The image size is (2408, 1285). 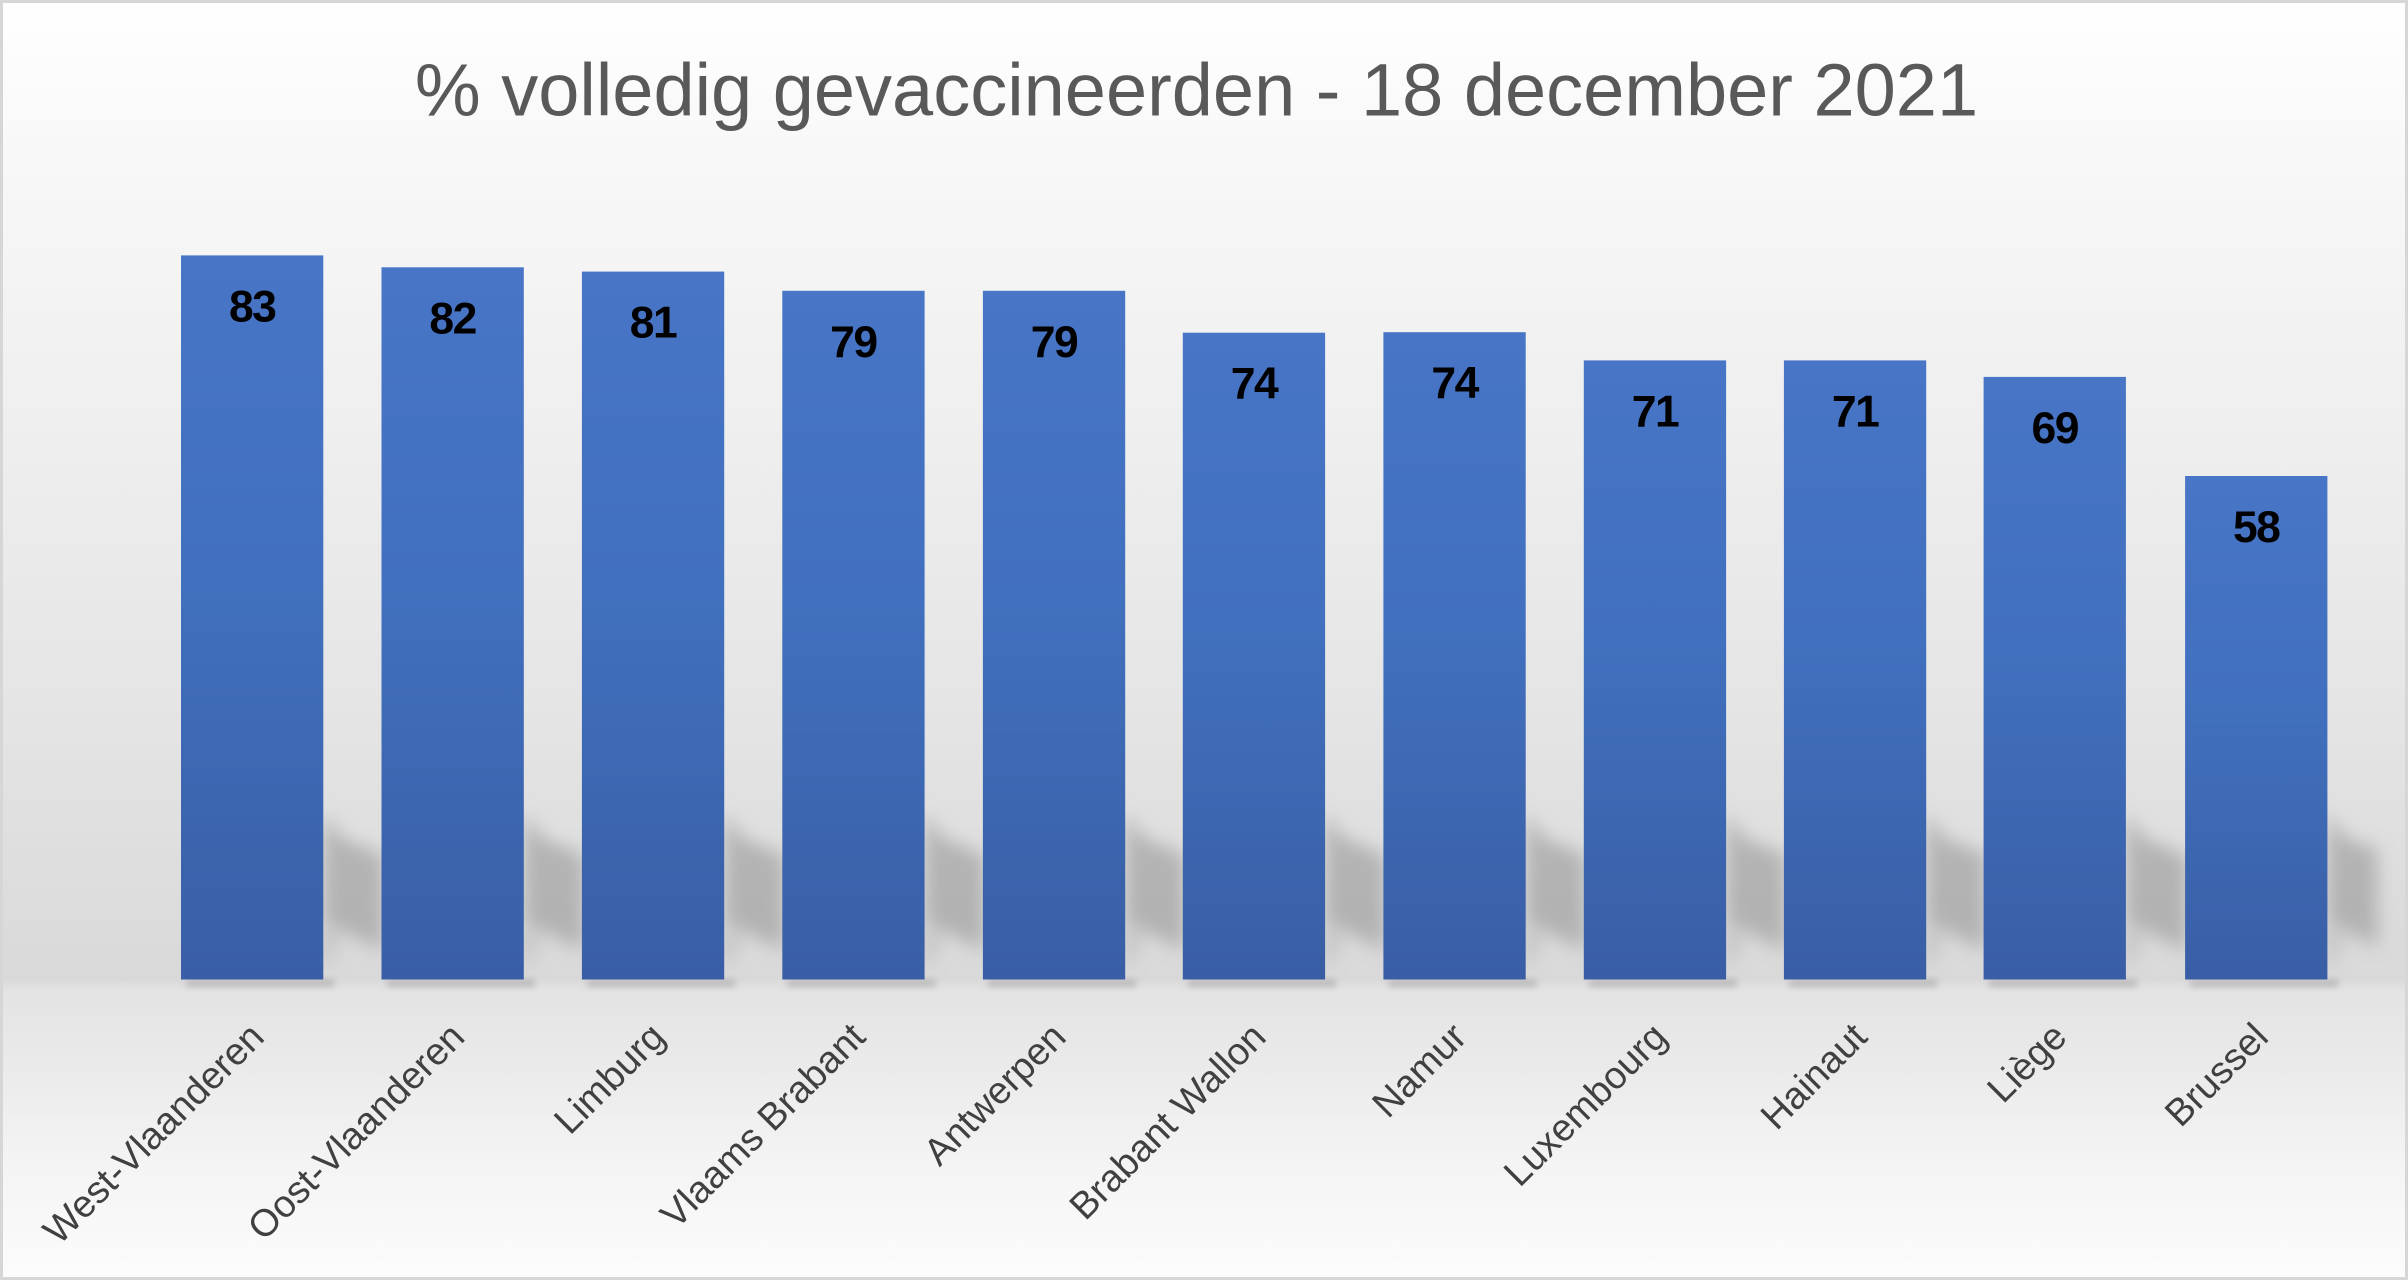 What do you see at coordinates (252, 306) in the screenshot?
I see `svg-text: 83` at bounding box center [252, 306].